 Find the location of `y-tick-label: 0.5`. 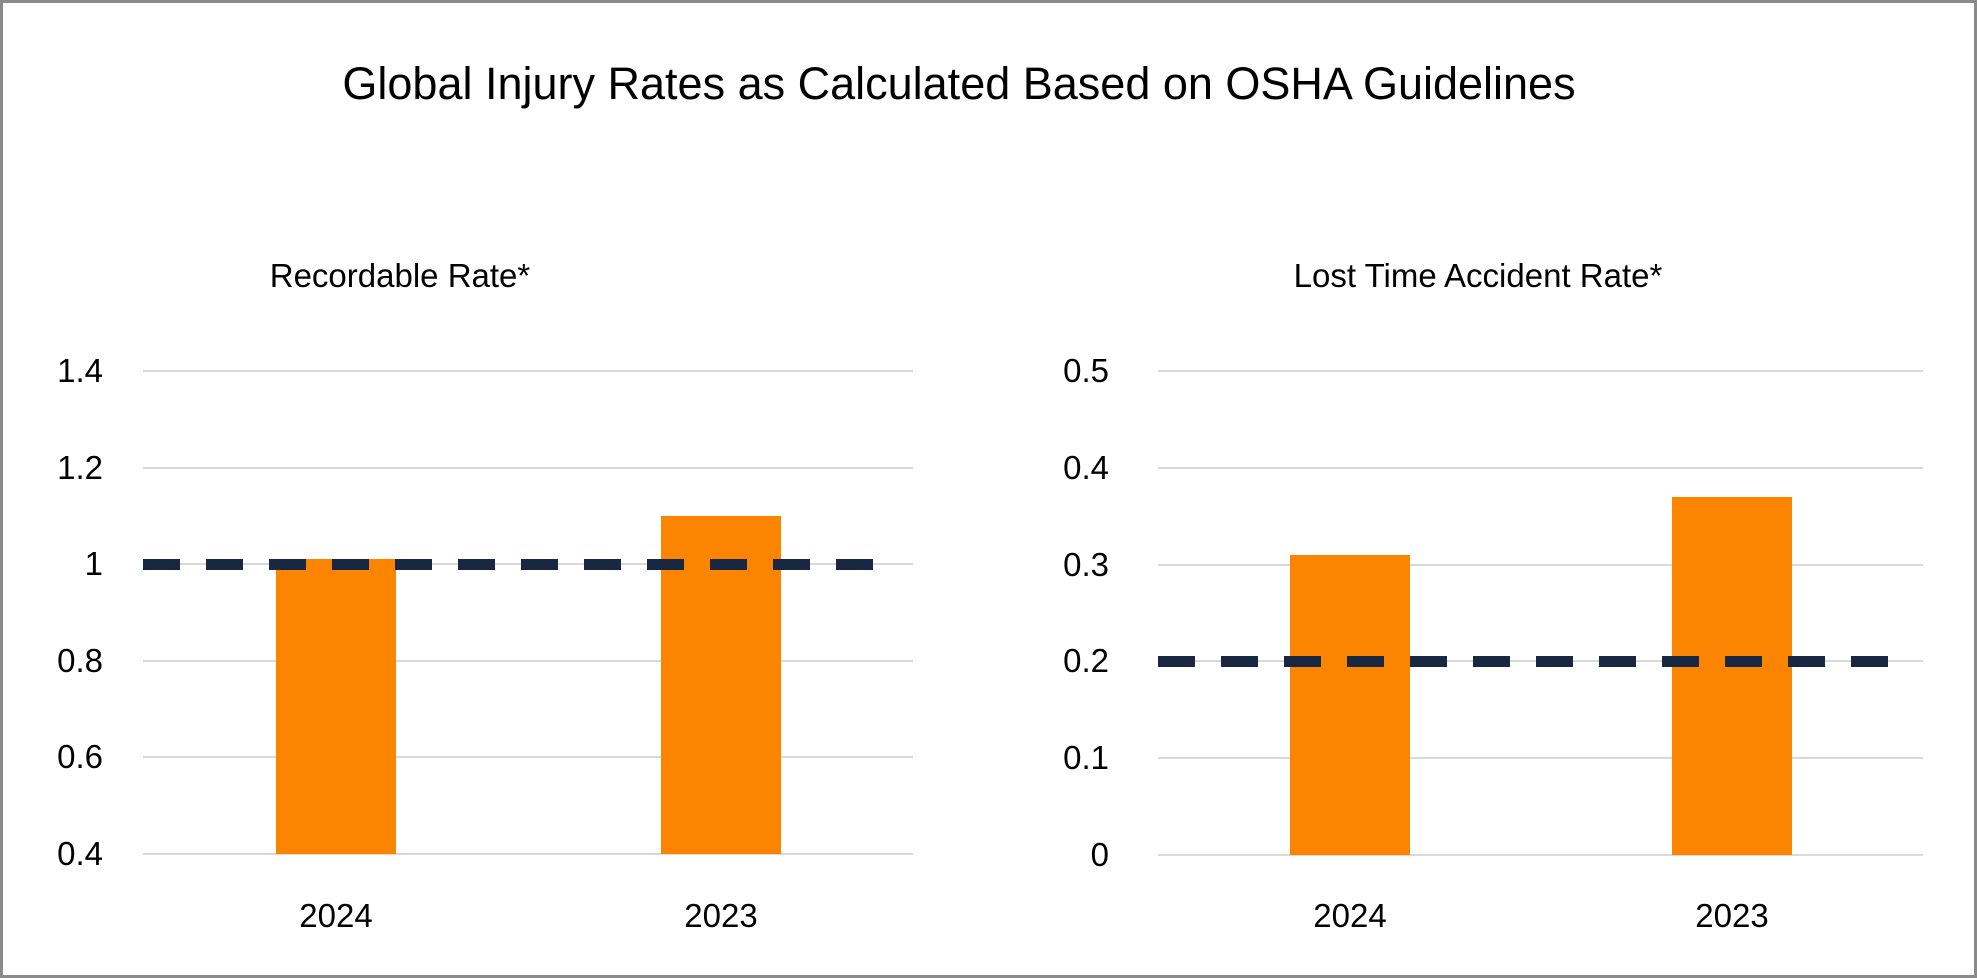

y-tick-label: 0.5 is located at coordinates (1086, 370).